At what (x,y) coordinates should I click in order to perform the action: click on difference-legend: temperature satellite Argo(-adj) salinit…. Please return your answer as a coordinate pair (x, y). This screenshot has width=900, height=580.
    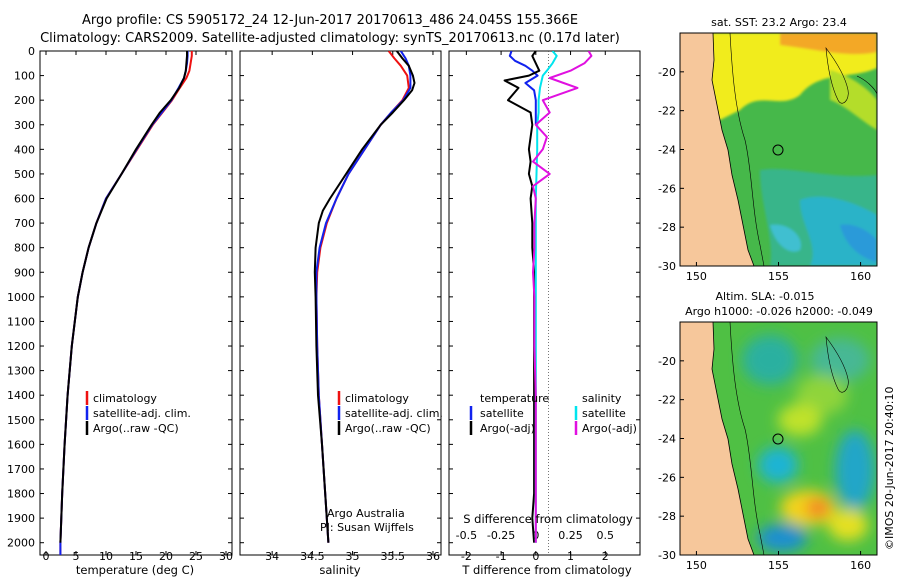
    Looking at the image, I should click on (553, 413).